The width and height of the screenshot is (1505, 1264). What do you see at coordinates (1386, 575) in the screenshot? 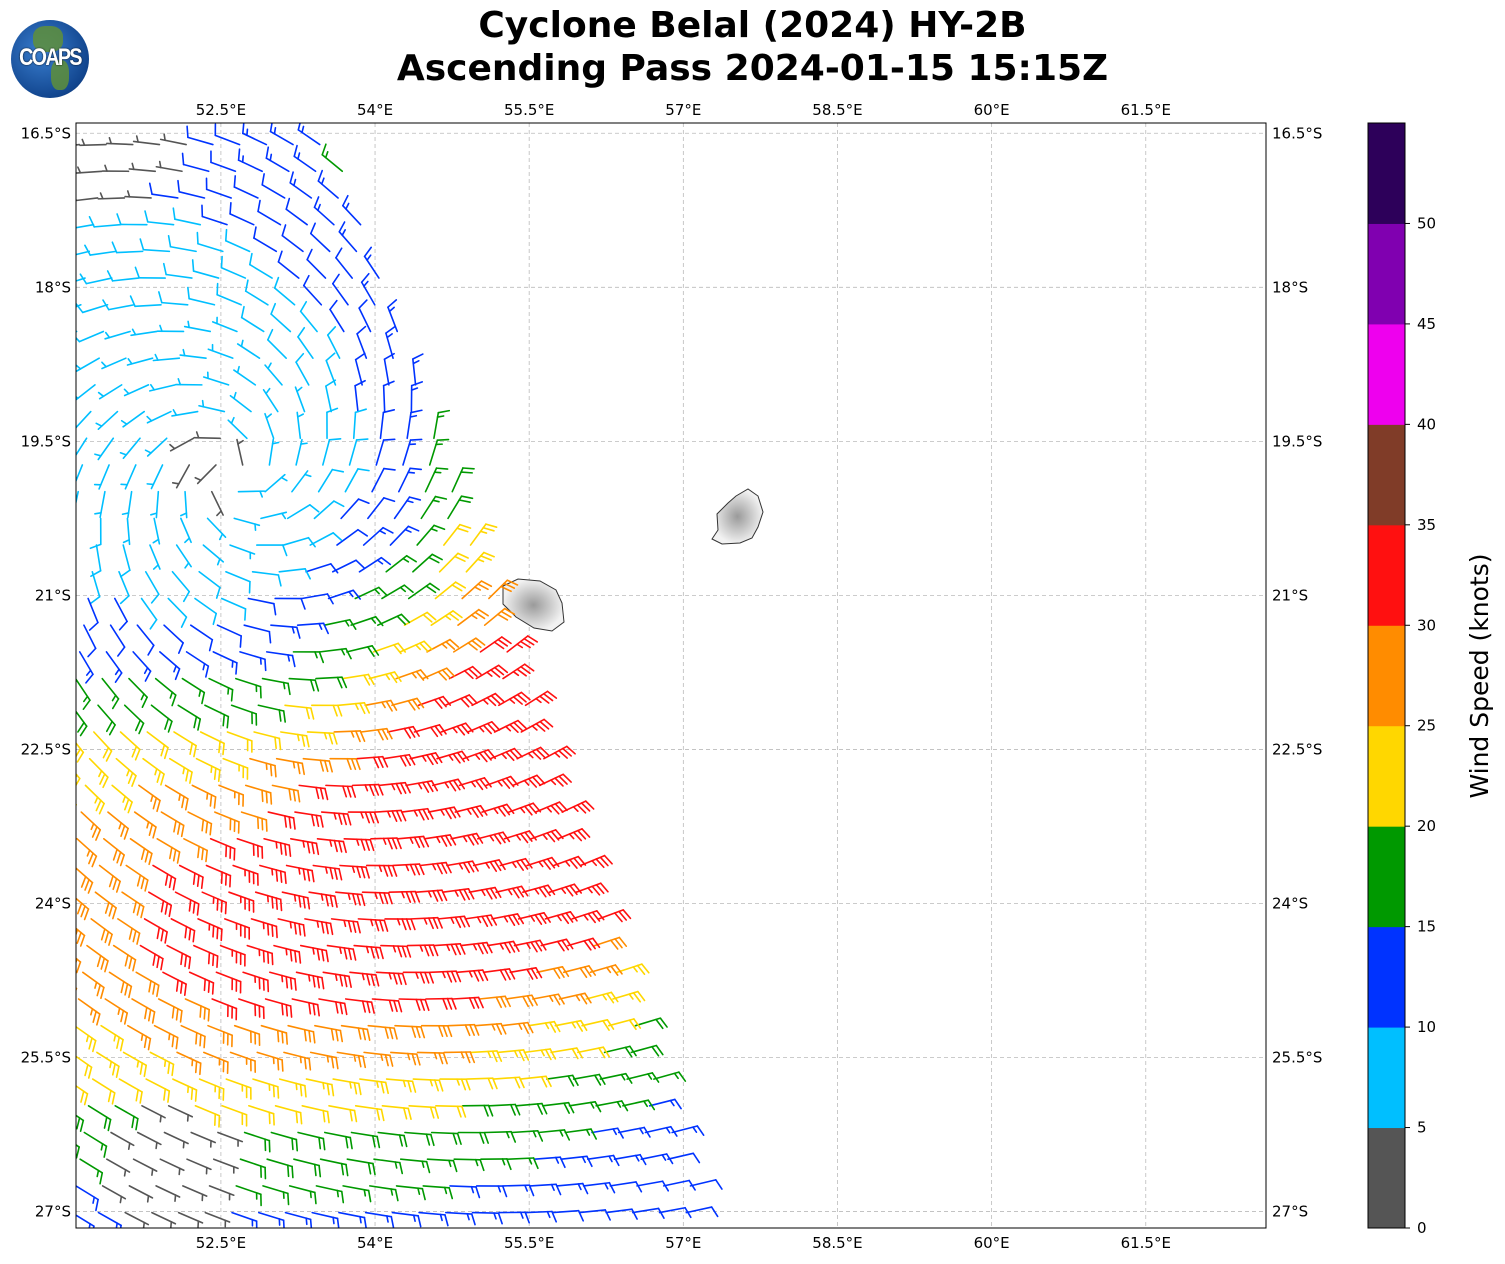
I see `colorbar-bin` at bounding box center [1386, 575].